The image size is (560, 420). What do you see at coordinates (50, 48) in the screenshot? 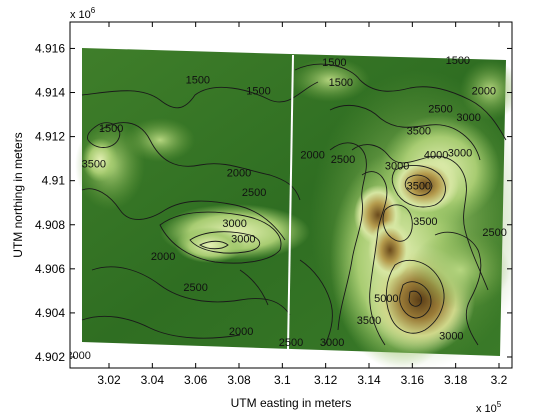
I see `y-tick-label: 4.916` at bounding box center [50, 48].